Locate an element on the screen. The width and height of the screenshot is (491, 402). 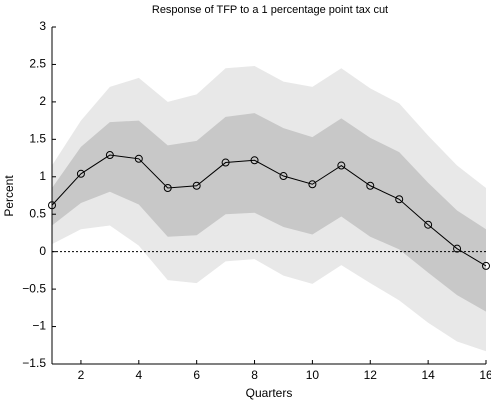
x-tick-label: 2 is located at coordinates (81, 375).